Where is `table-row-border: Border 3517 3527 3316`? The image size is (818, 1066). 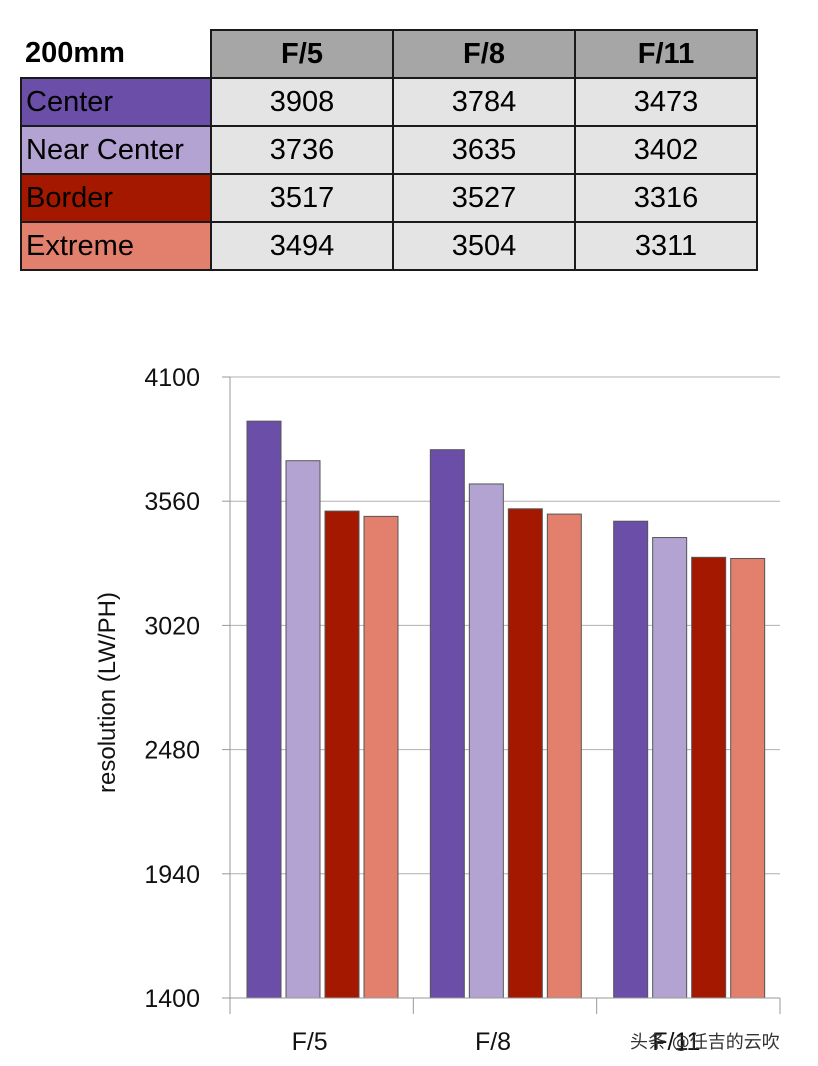
table-row-border: Border 3517 3527 3316 is located at coordinates (389, 198).